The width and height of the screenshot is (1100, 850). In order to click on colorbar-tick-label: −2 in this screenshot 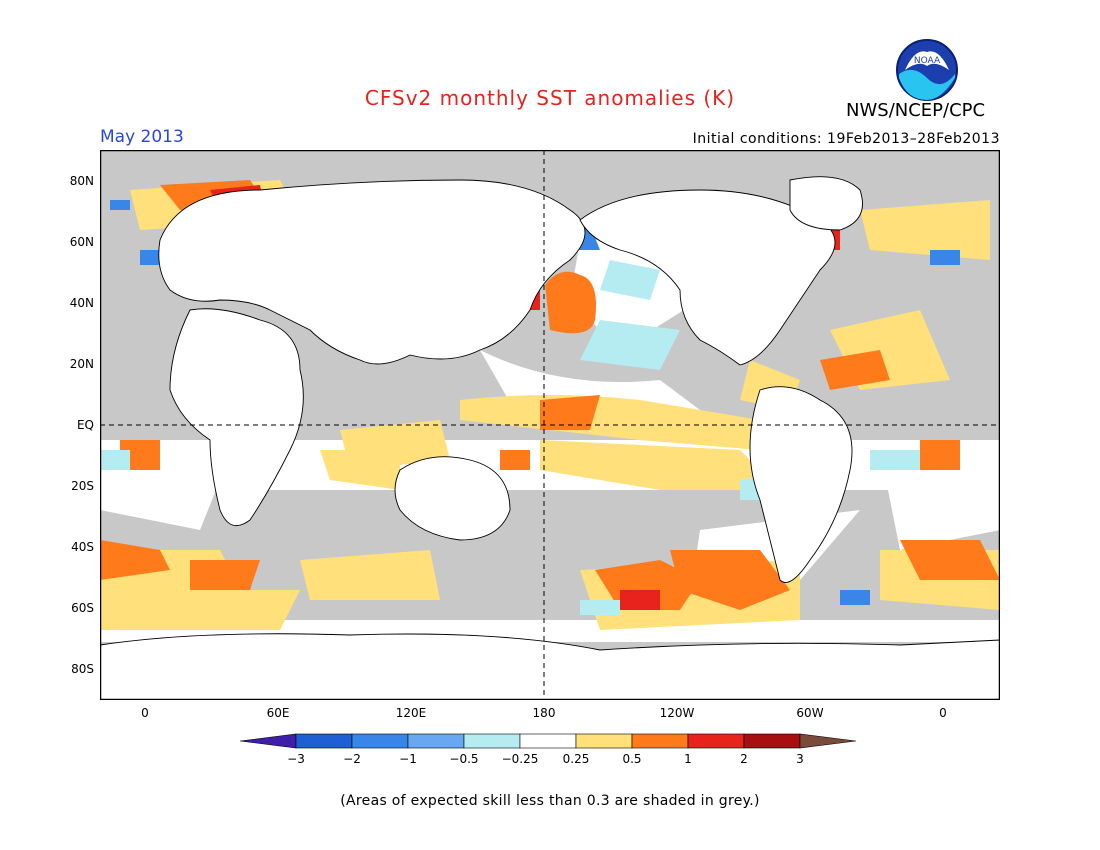, I will do `click(352, 759)`.